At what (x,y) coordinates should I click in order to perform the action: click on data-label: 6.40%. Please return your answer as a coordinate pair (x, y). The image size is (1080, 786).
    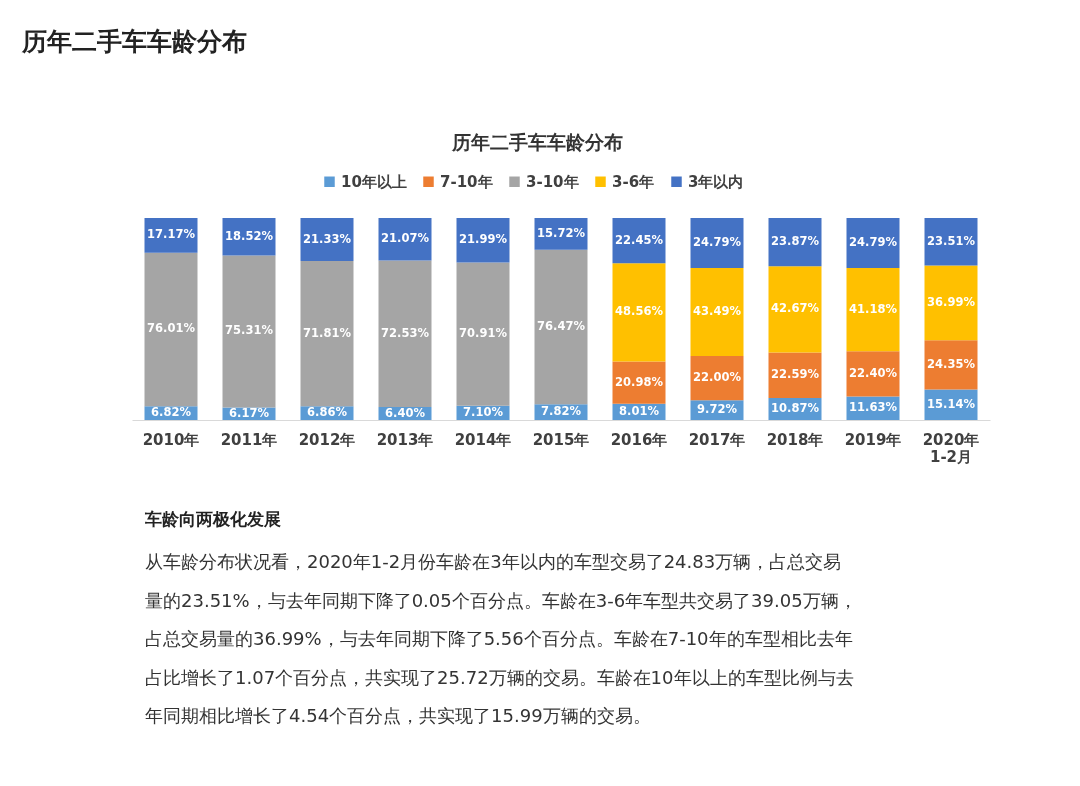
    Looking at the image, I should click on (405, 412).